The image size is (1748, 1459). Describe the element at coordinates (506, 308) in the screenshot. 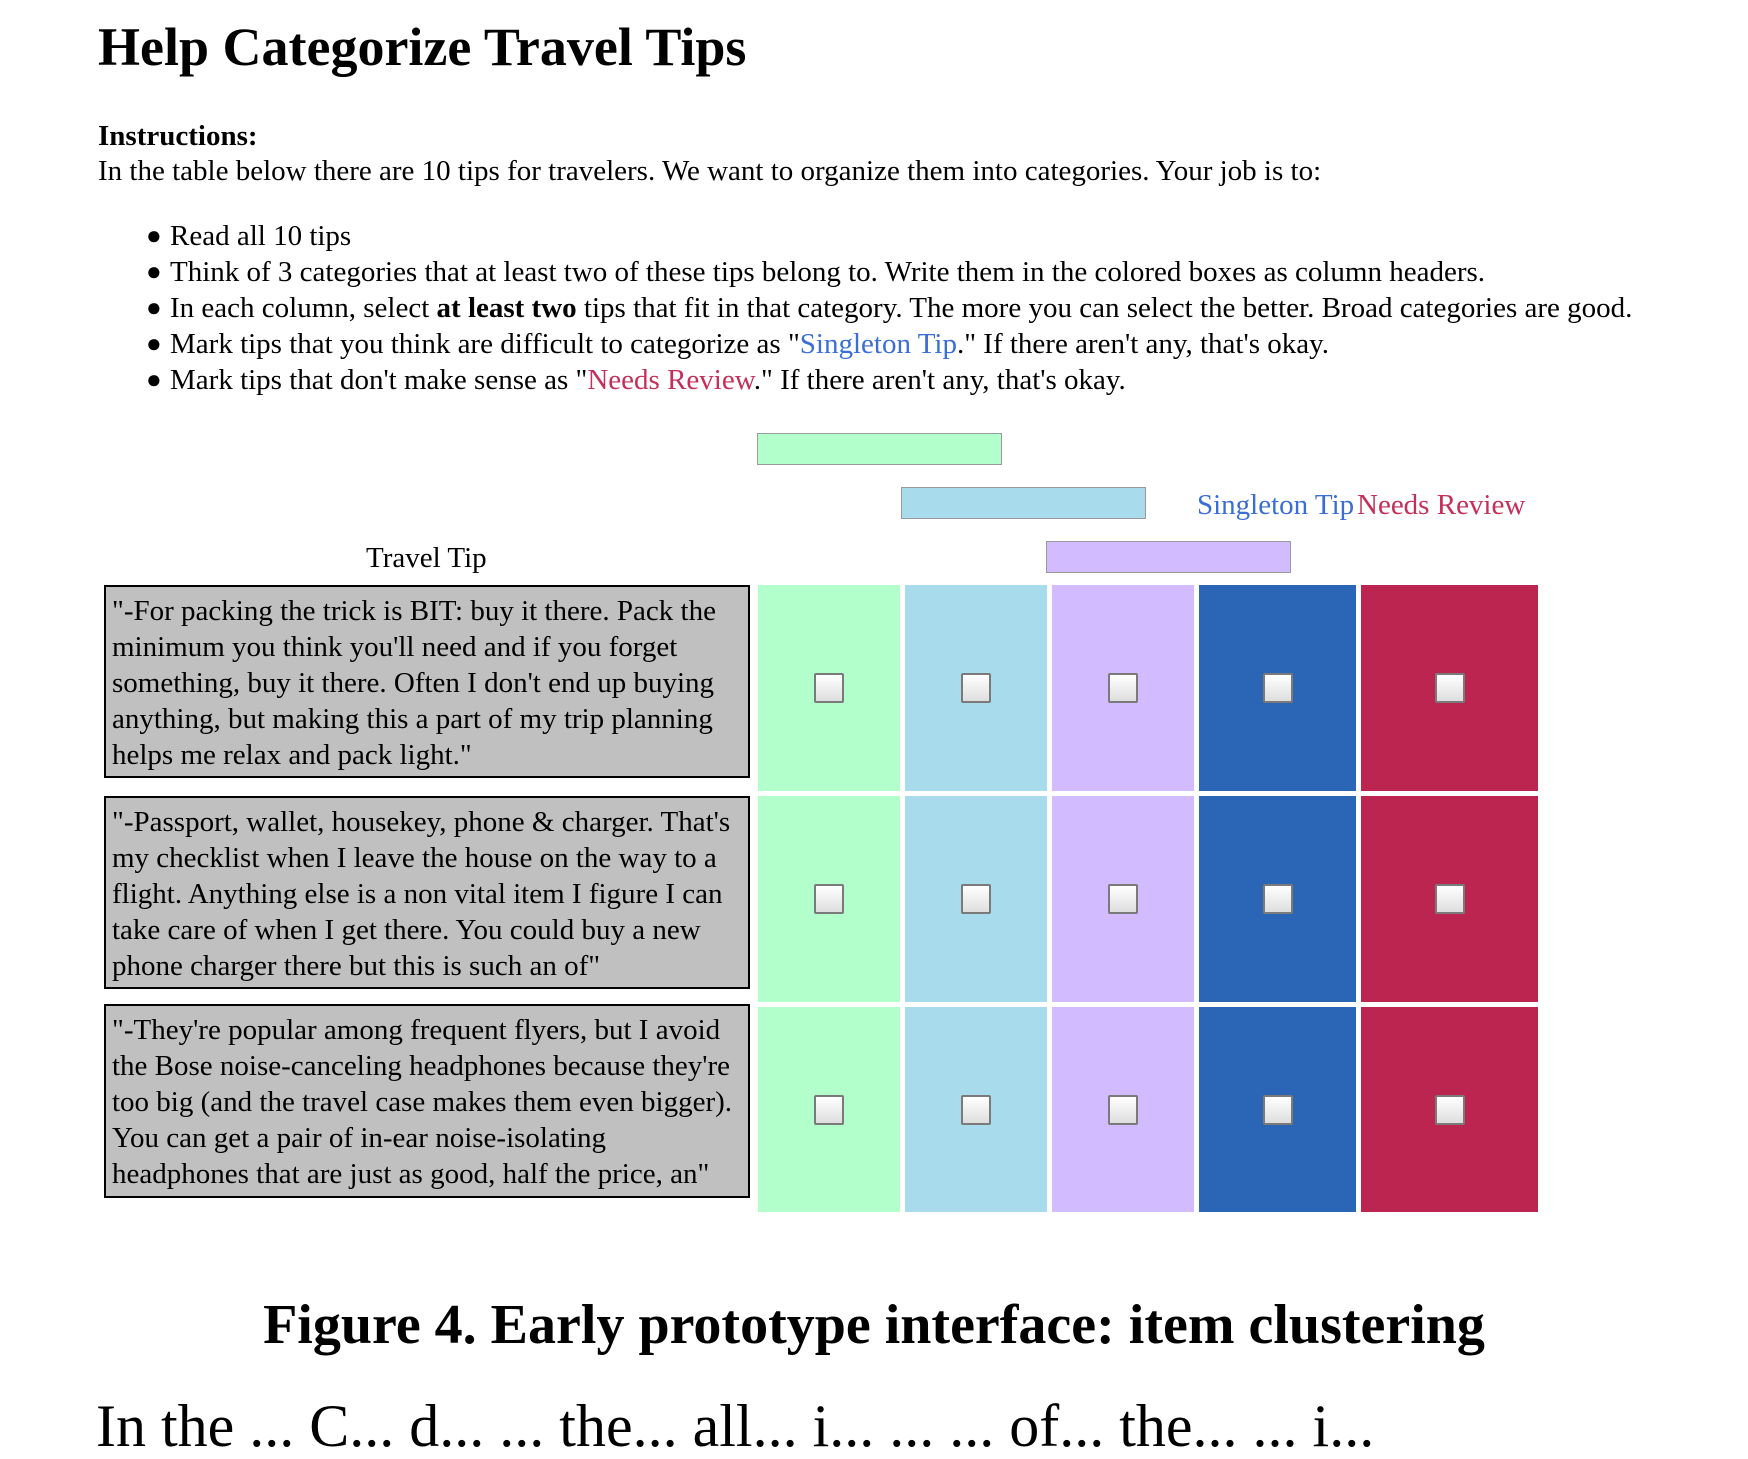

I see `emphasis-text: at least two` at that location.